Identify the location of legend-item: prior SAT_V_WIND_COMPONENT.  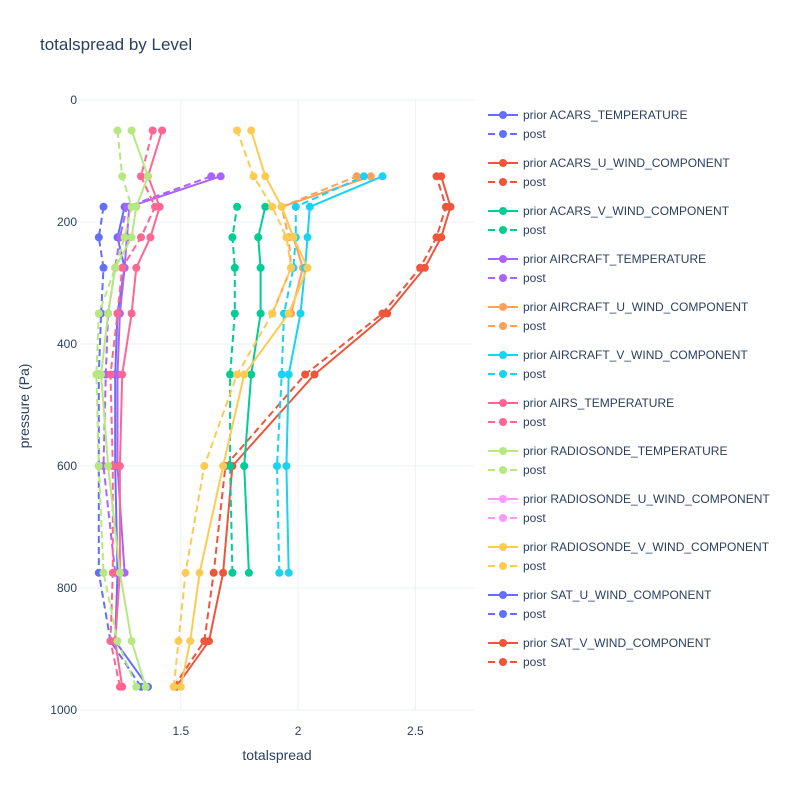
(599, 643).